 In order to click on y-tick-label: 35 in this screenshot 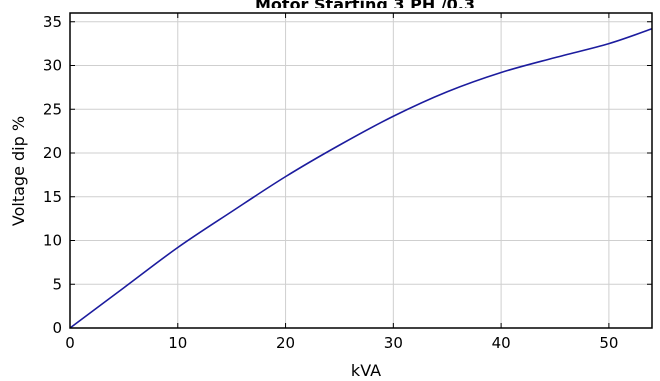, I will do `click(52, 22)`.